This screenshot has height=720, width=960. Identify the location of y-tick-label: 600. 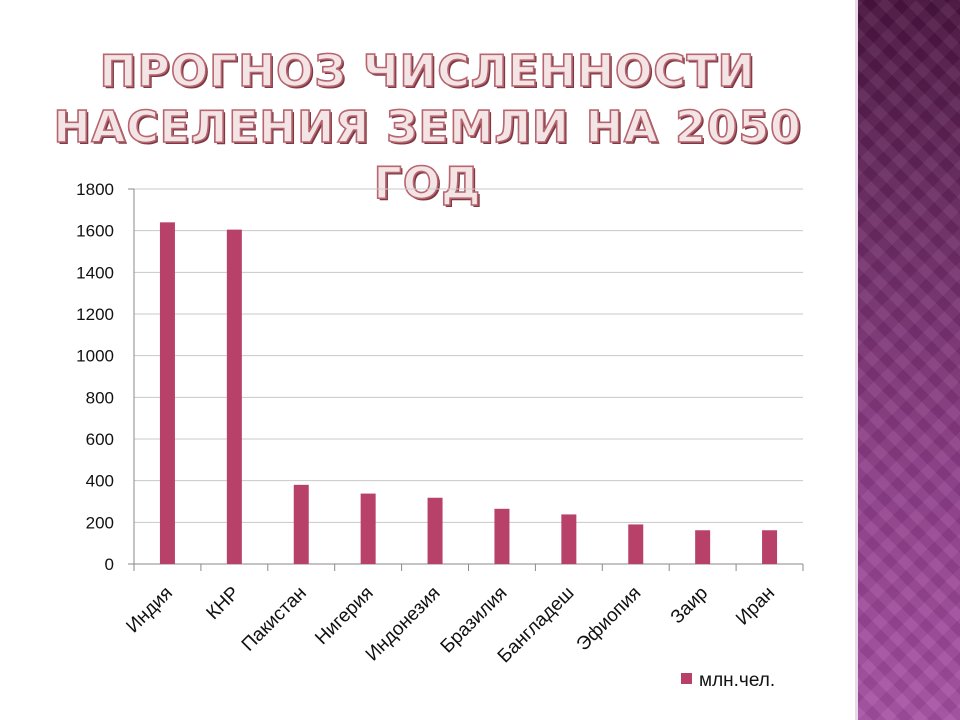
(100, 439).